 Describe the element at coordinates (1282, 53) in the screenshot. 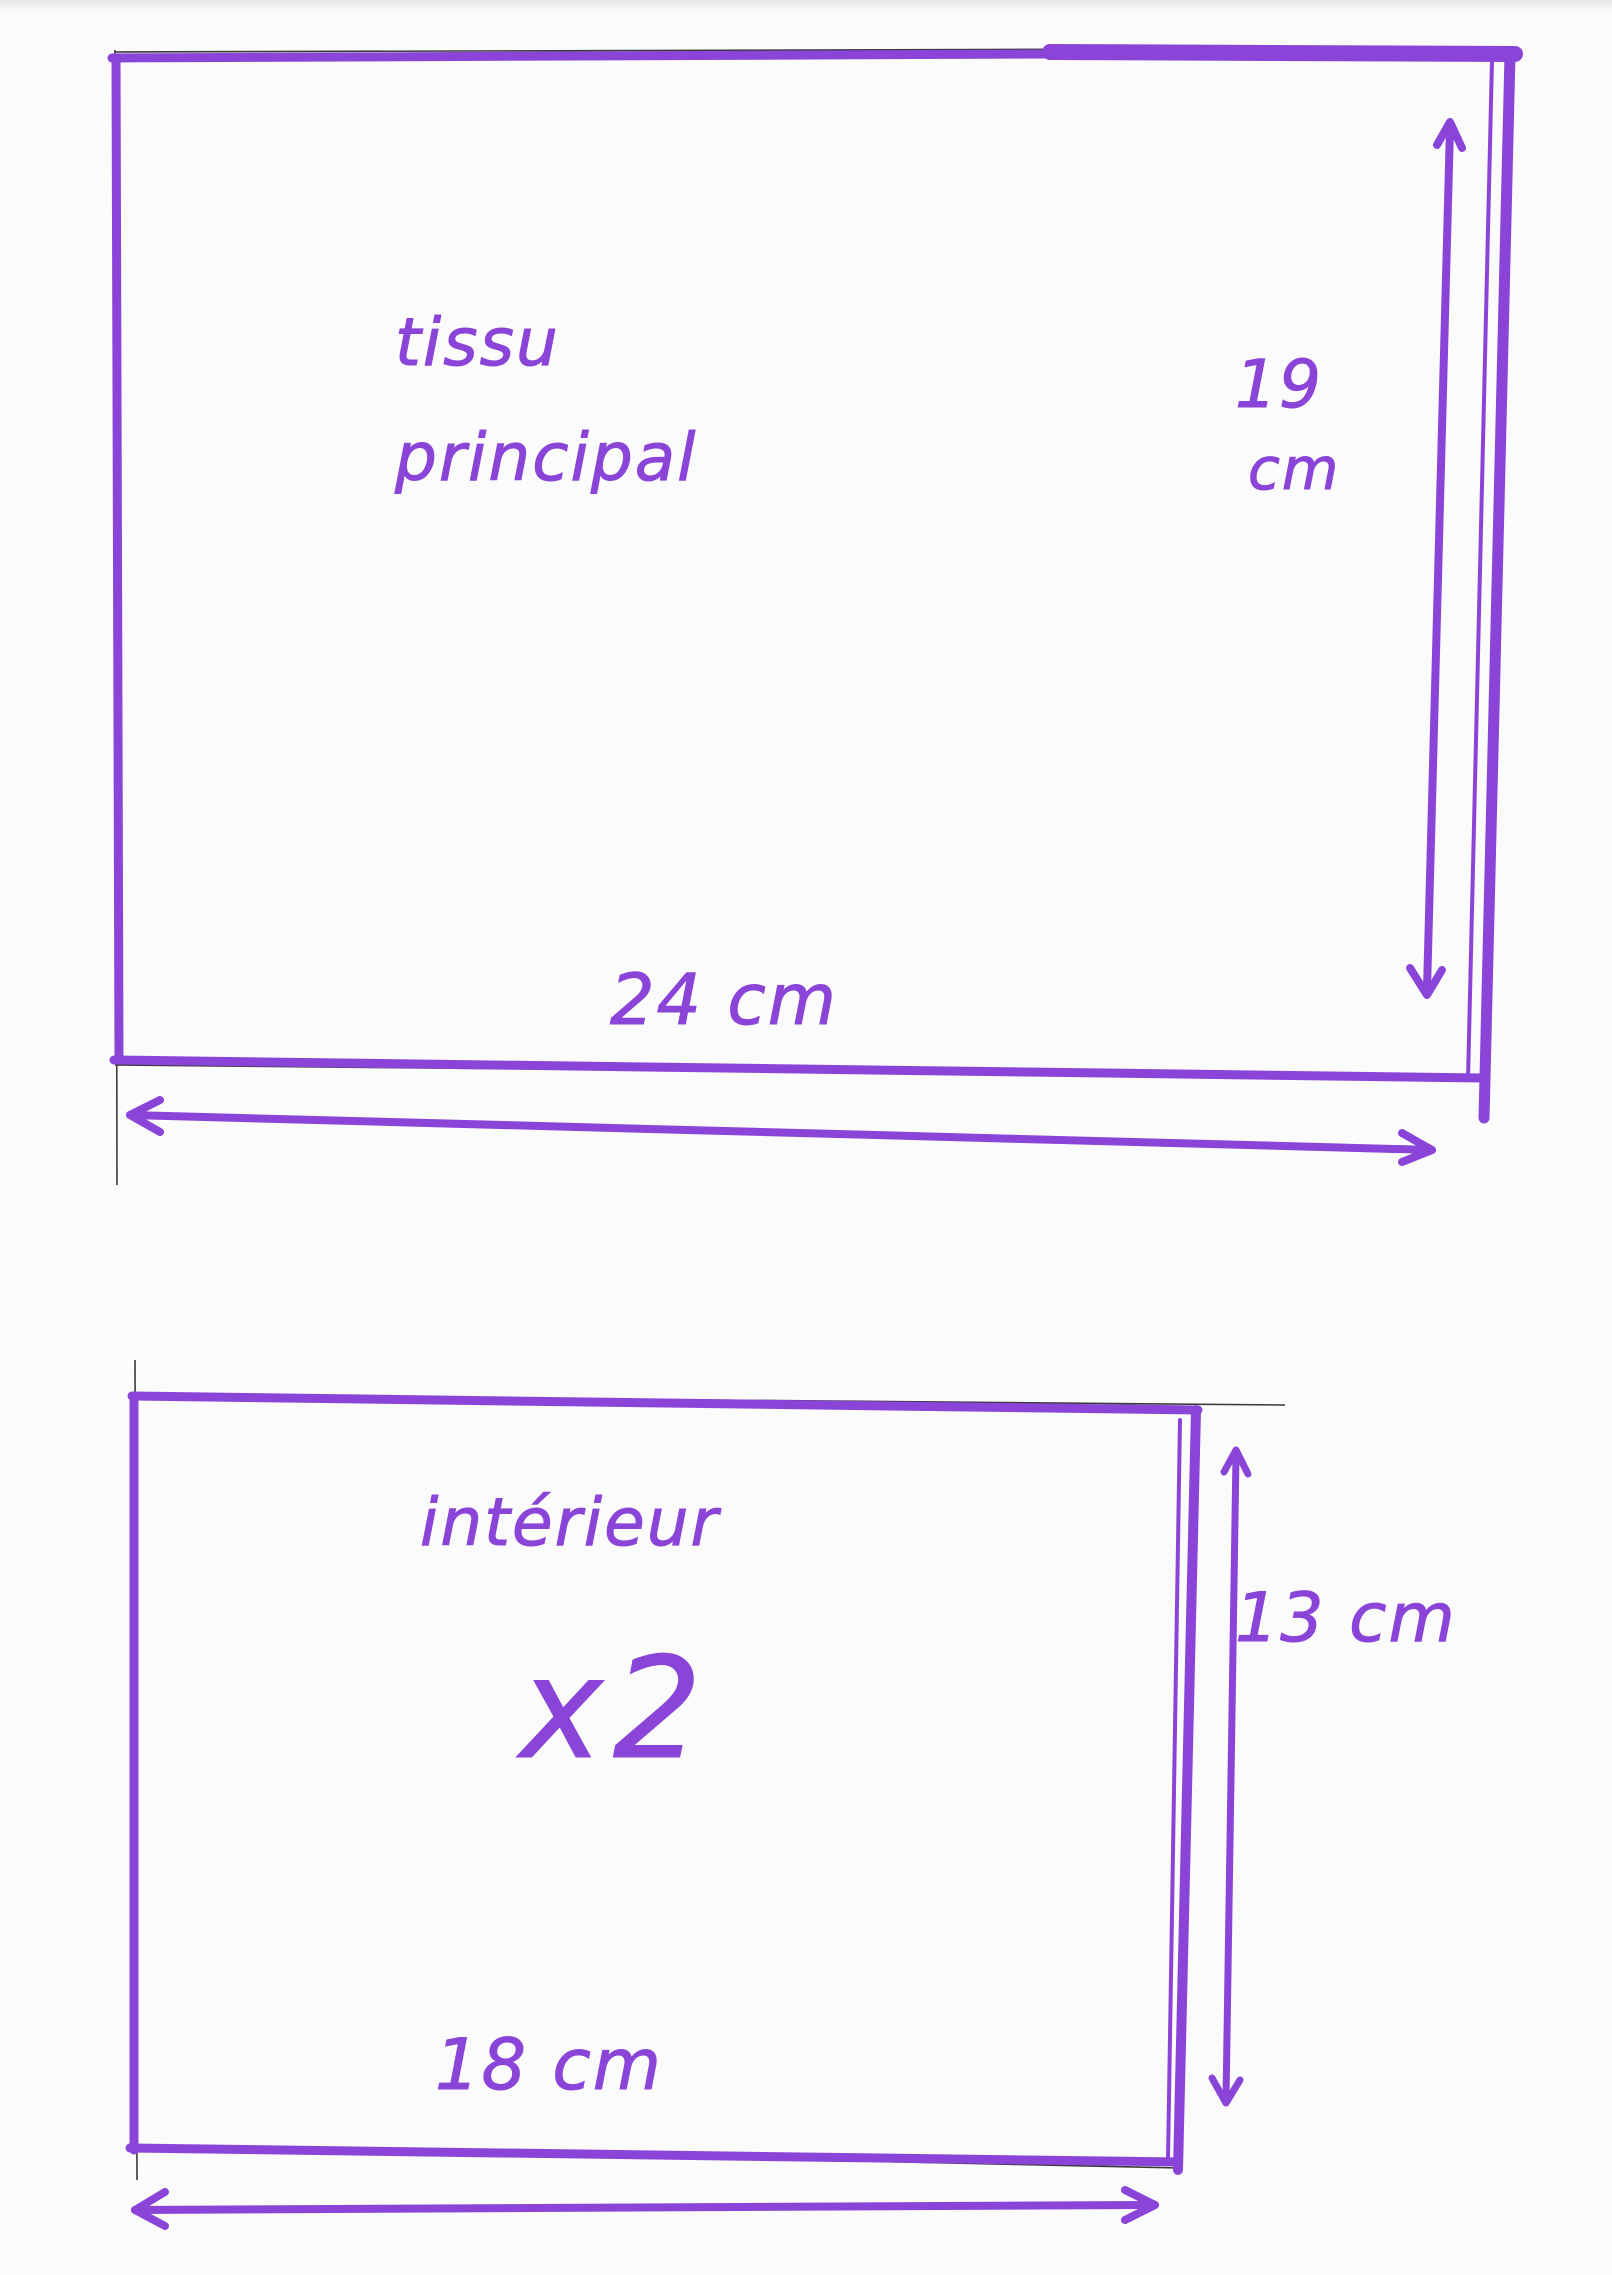

I see `main-edge-top-thick` at that location.